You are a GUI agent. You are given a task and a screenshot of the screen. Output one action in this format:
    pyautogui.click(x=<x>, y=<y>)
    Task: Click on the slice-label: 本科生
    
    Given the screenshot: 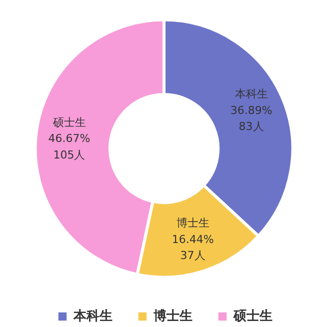 What is the action you would take?
    pyautogui.click(x=251, y=94)
    